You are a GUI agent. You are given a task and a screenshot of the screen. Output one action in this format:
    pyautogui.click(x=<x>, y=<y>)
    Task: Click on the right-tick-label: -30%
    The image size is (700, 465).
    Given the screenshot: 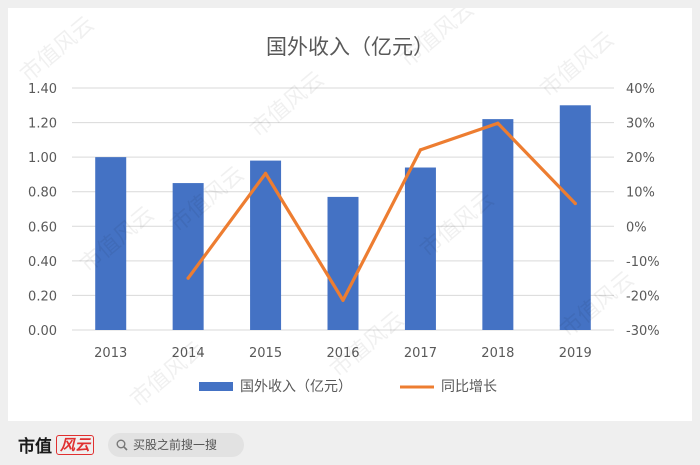 What is the action you would take?
    pyautogui.click(x=643, y=331)
    